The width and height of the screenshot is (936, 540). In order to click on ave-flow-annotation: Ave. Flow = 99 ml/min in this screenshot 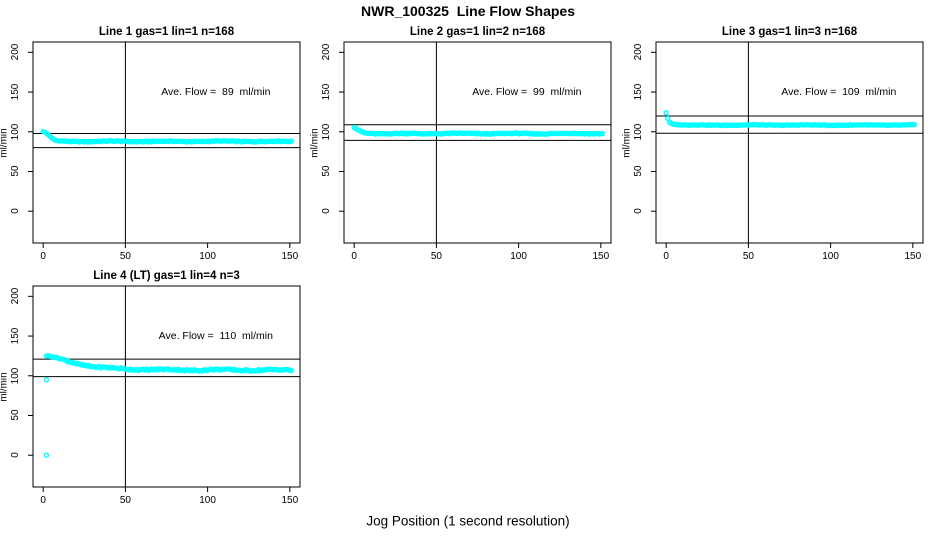, I will do `click(527, 92)`.